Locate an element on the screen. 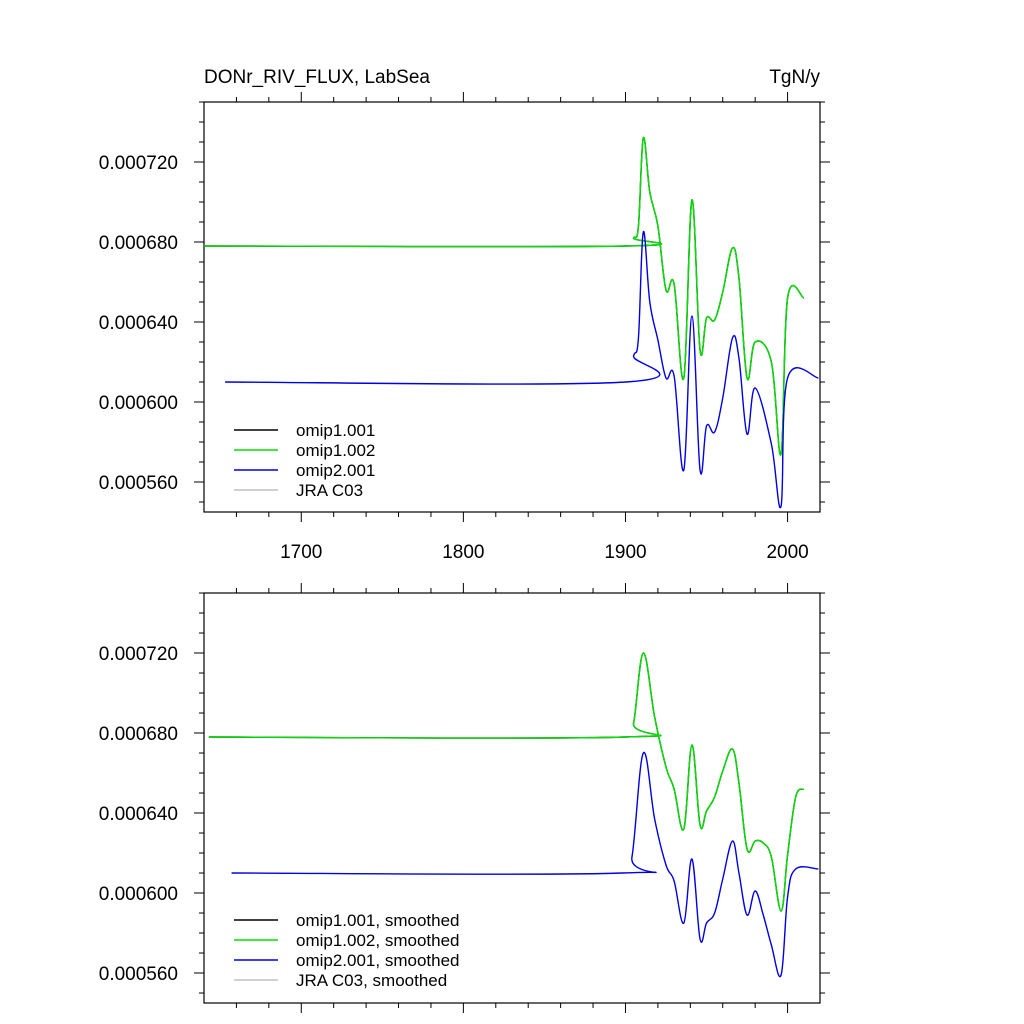  x-tick-label: 1700 is located at coordinates (301, 552).